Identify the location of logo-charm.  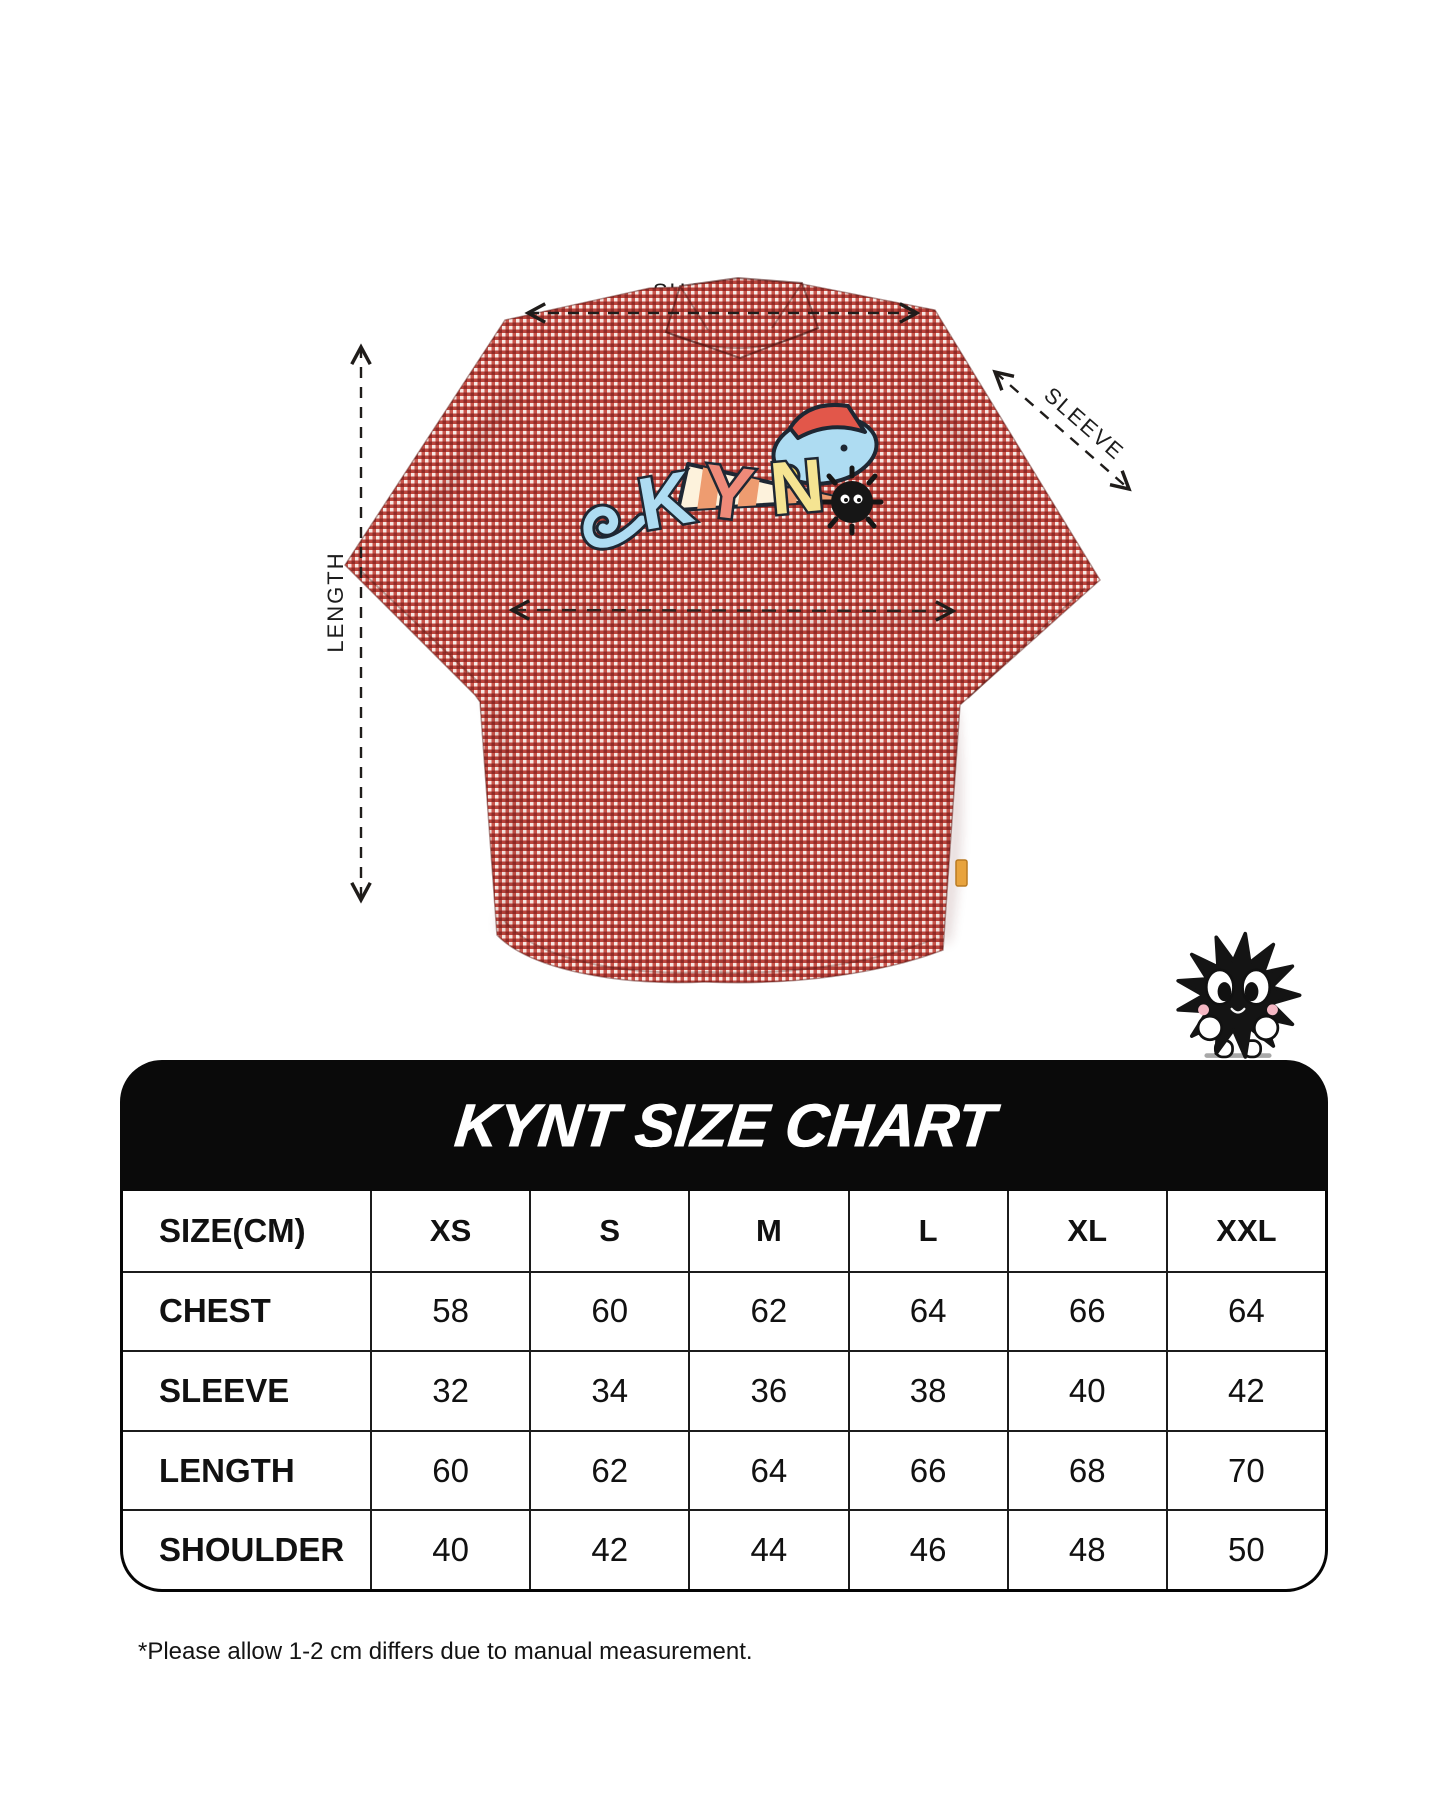
(788, 476).